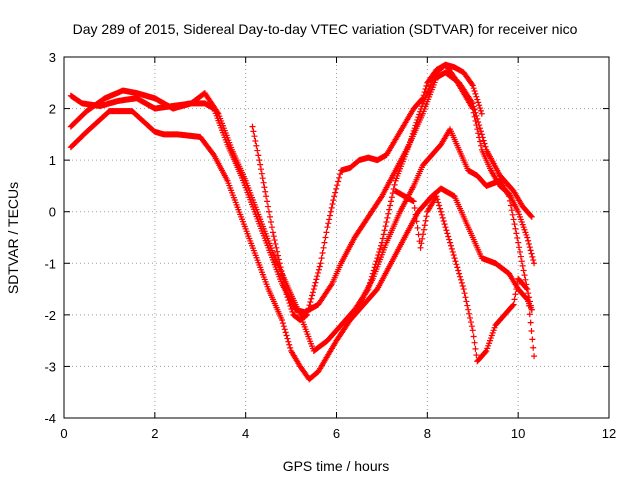 The height and width of the screenshot is (480, 640). What do you see at coordinates (336, 466) in the screenshot?
I see `x-axis-label: GPS time / hours` at bounding box center [336, 466].